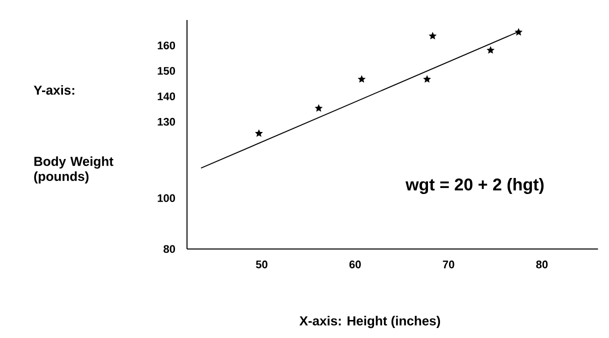 Image resolution: width=609 pixels, height=338 pixels. I want to click on annotation: wgt = 20 + 2 (hgt), so click(475, 186).